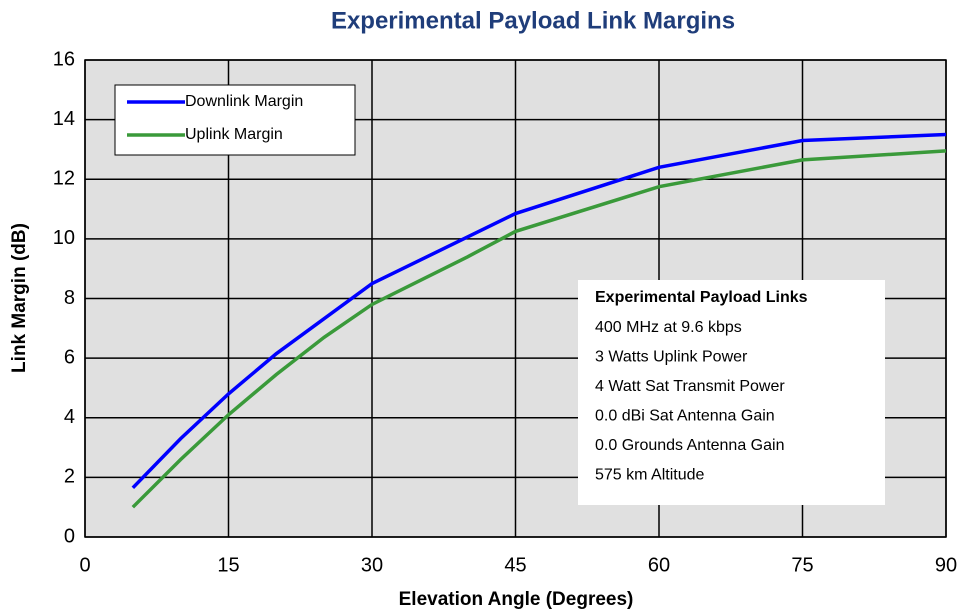  Describe the element at coordinates (235, 120) in the screenshot. I see `legend-box` at that location.